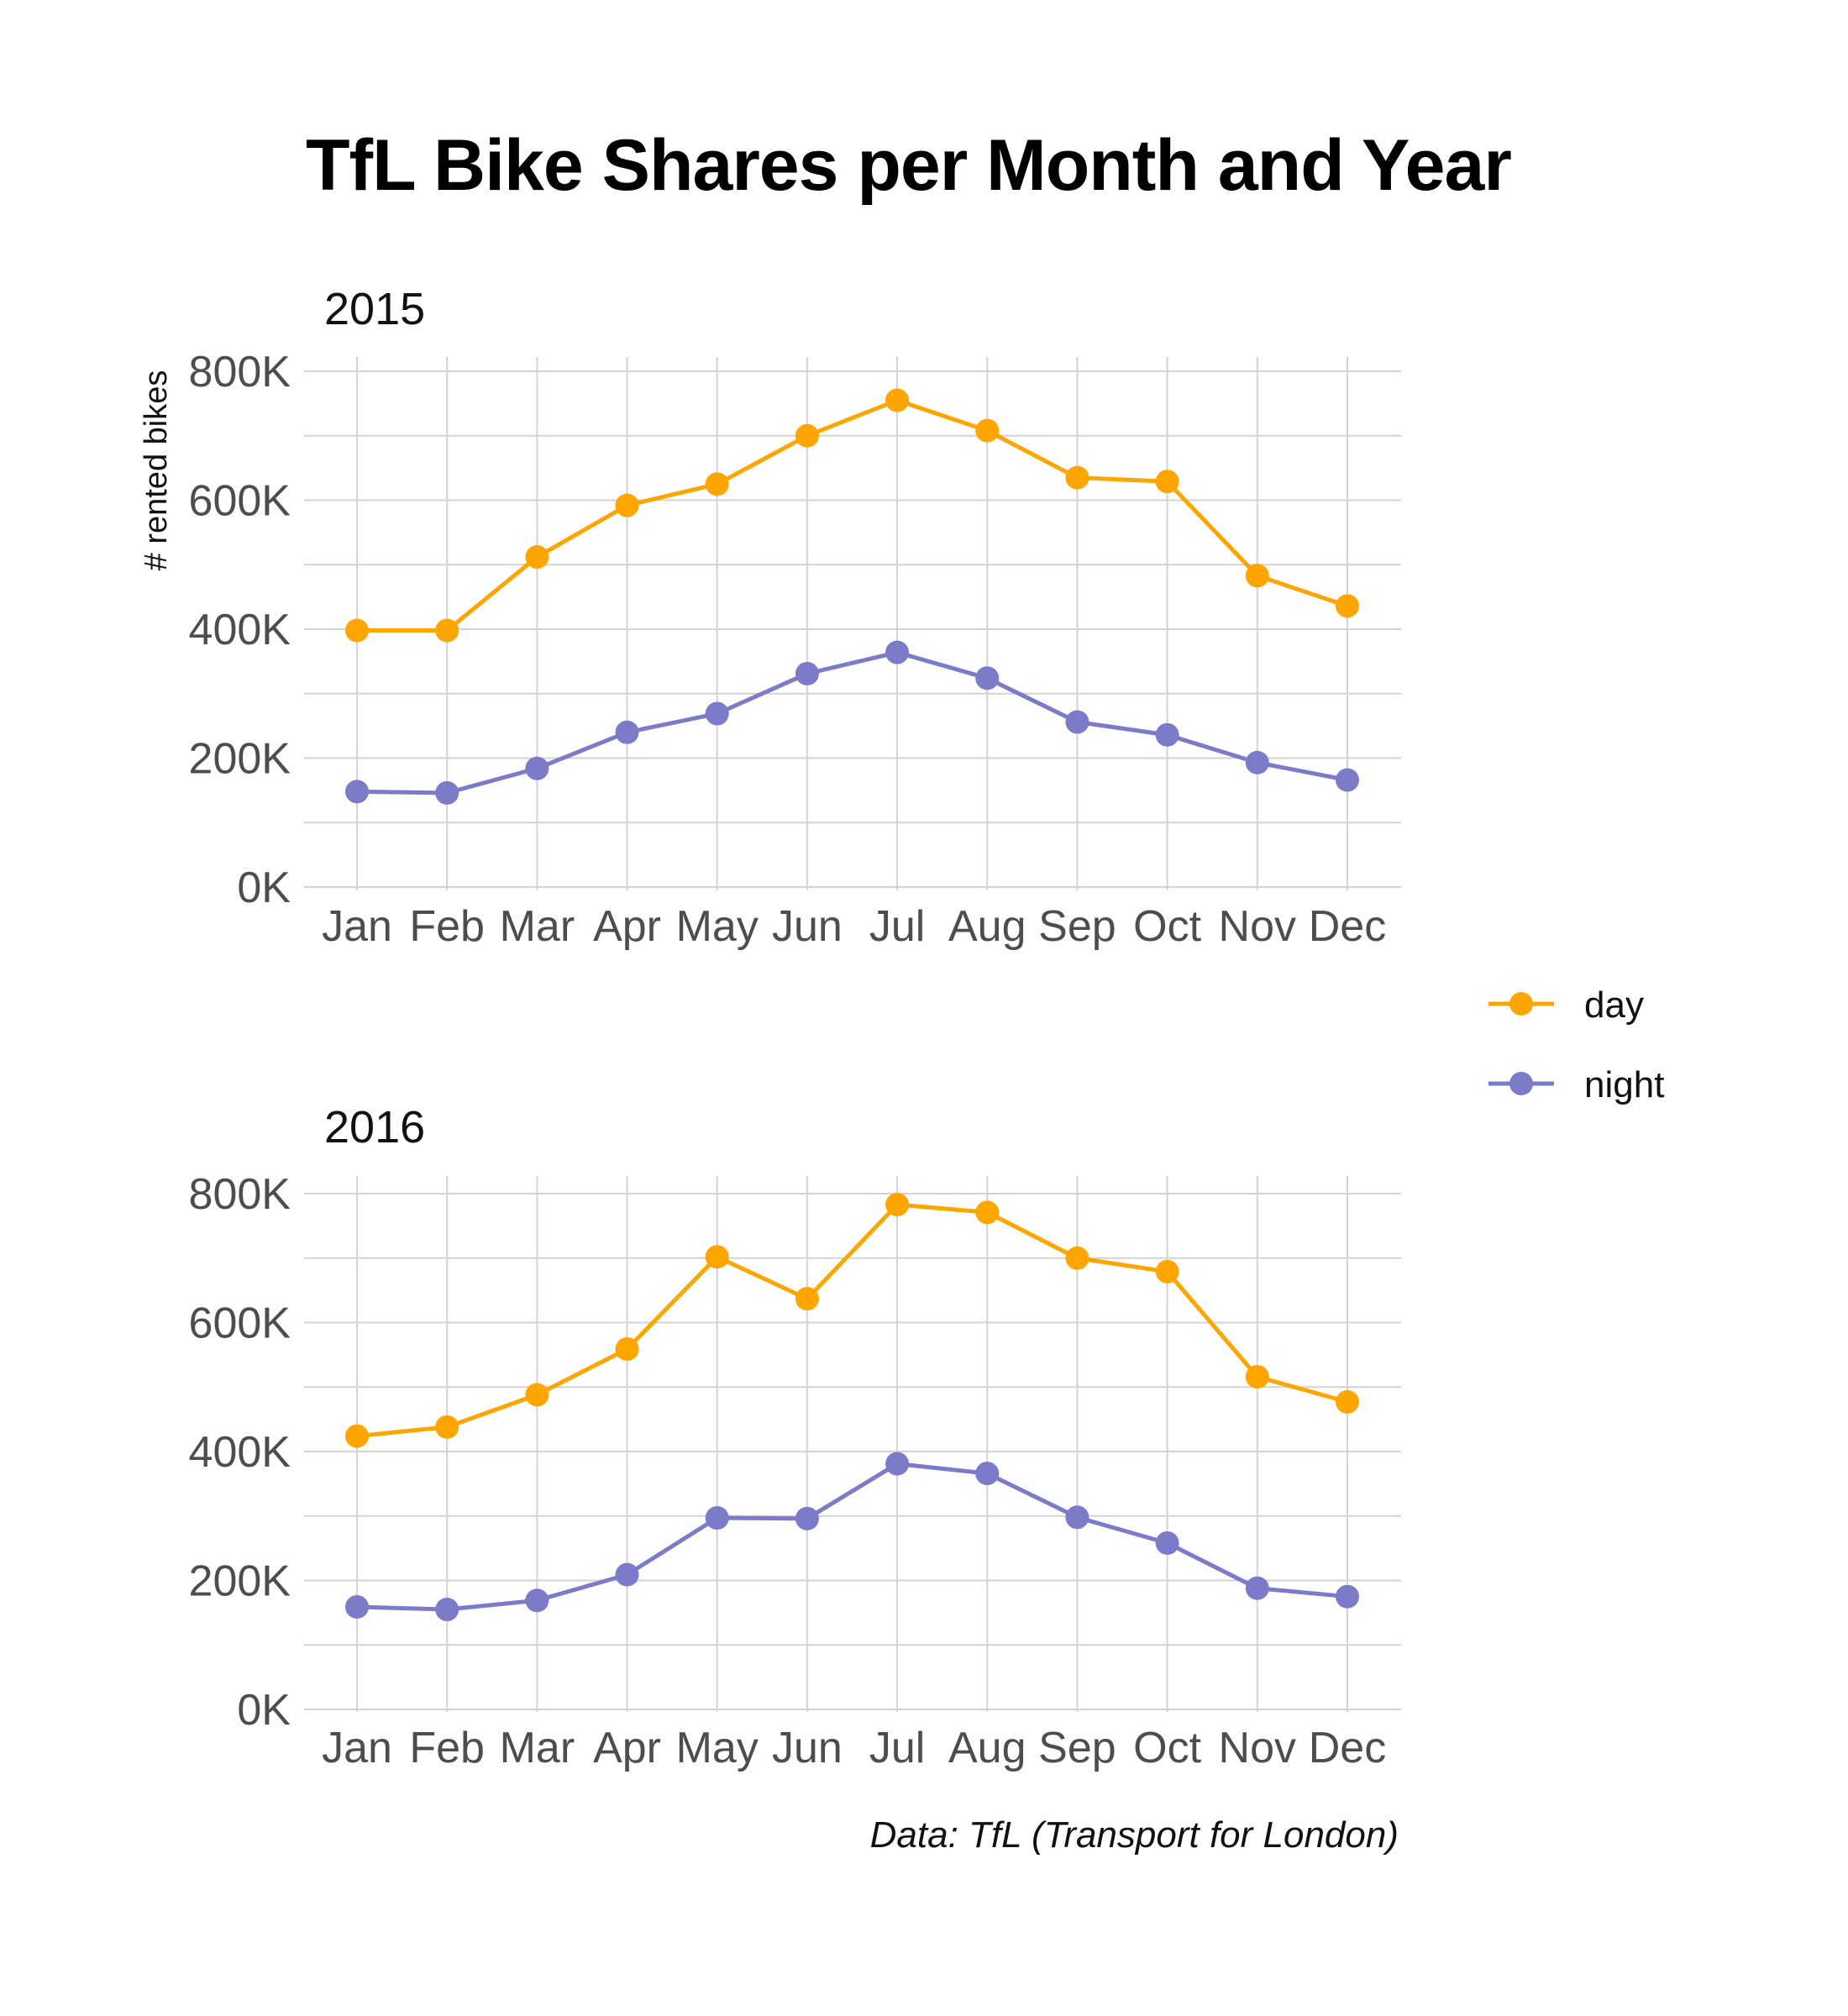 This screenshot has width=1848, height=2016. What do you see at coordinates (1624, 1084) in the screenshot?
I see `legend-label: night` at bounding box center [1624, 1084].